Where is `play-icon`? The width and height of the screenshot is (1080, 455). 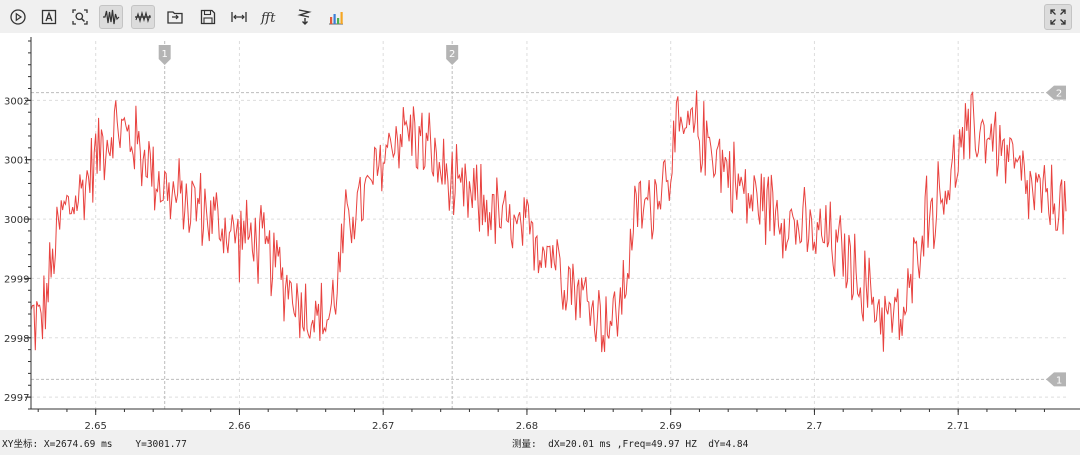 play-icon is located at coordinates (18, 17).